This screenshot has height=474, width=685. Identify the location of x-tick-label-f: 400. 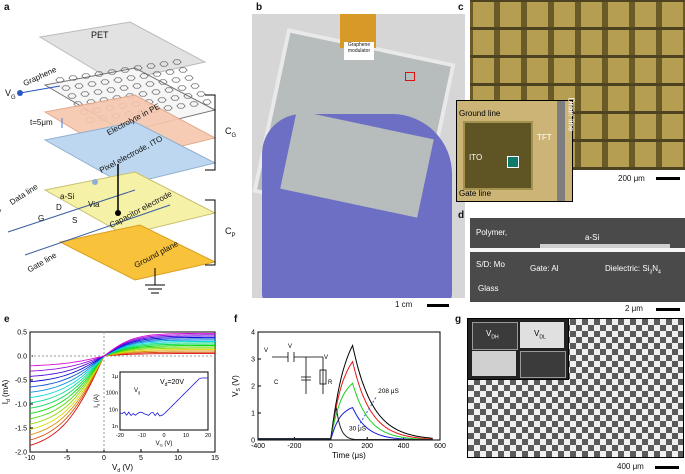
(404, 446).